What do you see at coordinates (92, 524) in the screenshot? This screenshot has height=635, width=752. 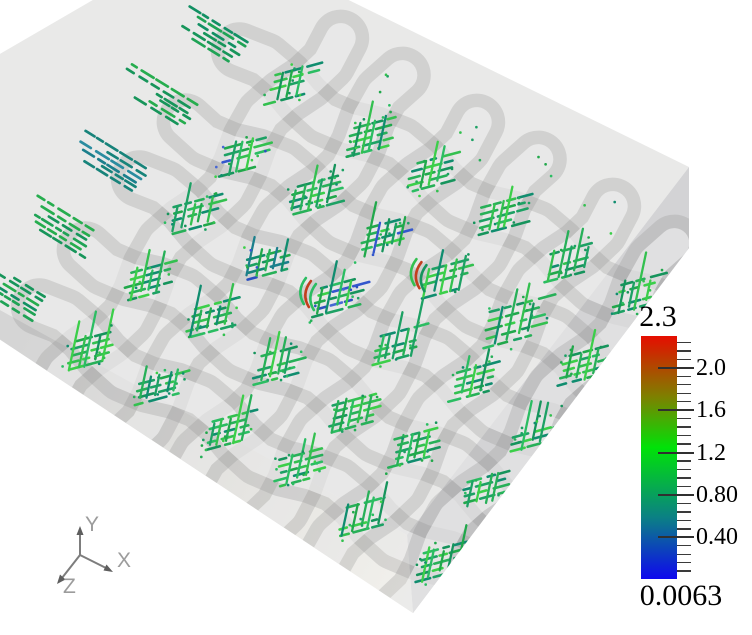 I see `y-axis-label: Y` at bounding box center [92, 524].